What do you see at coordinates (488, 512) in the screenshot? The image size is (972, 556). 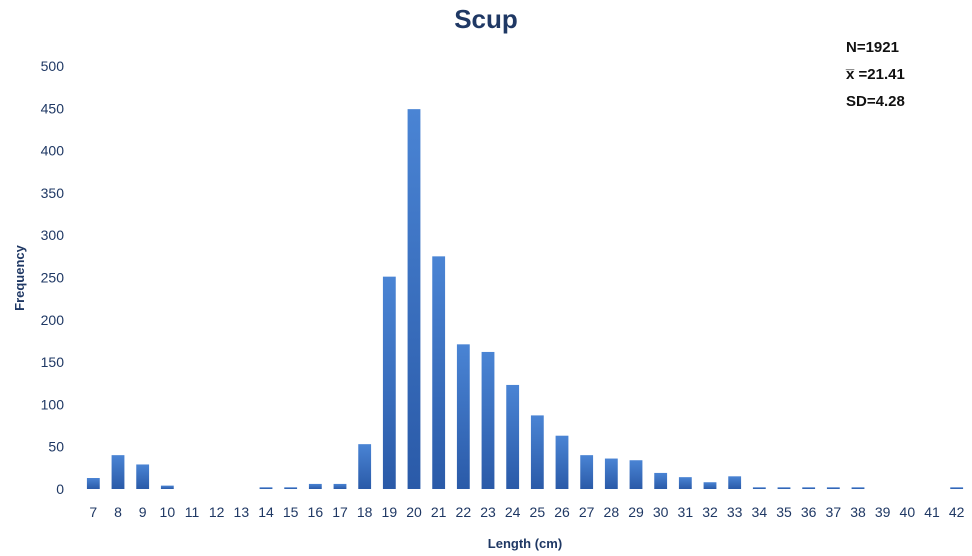 I see `x-tick-label: 23` at bounding box center [488, 512].